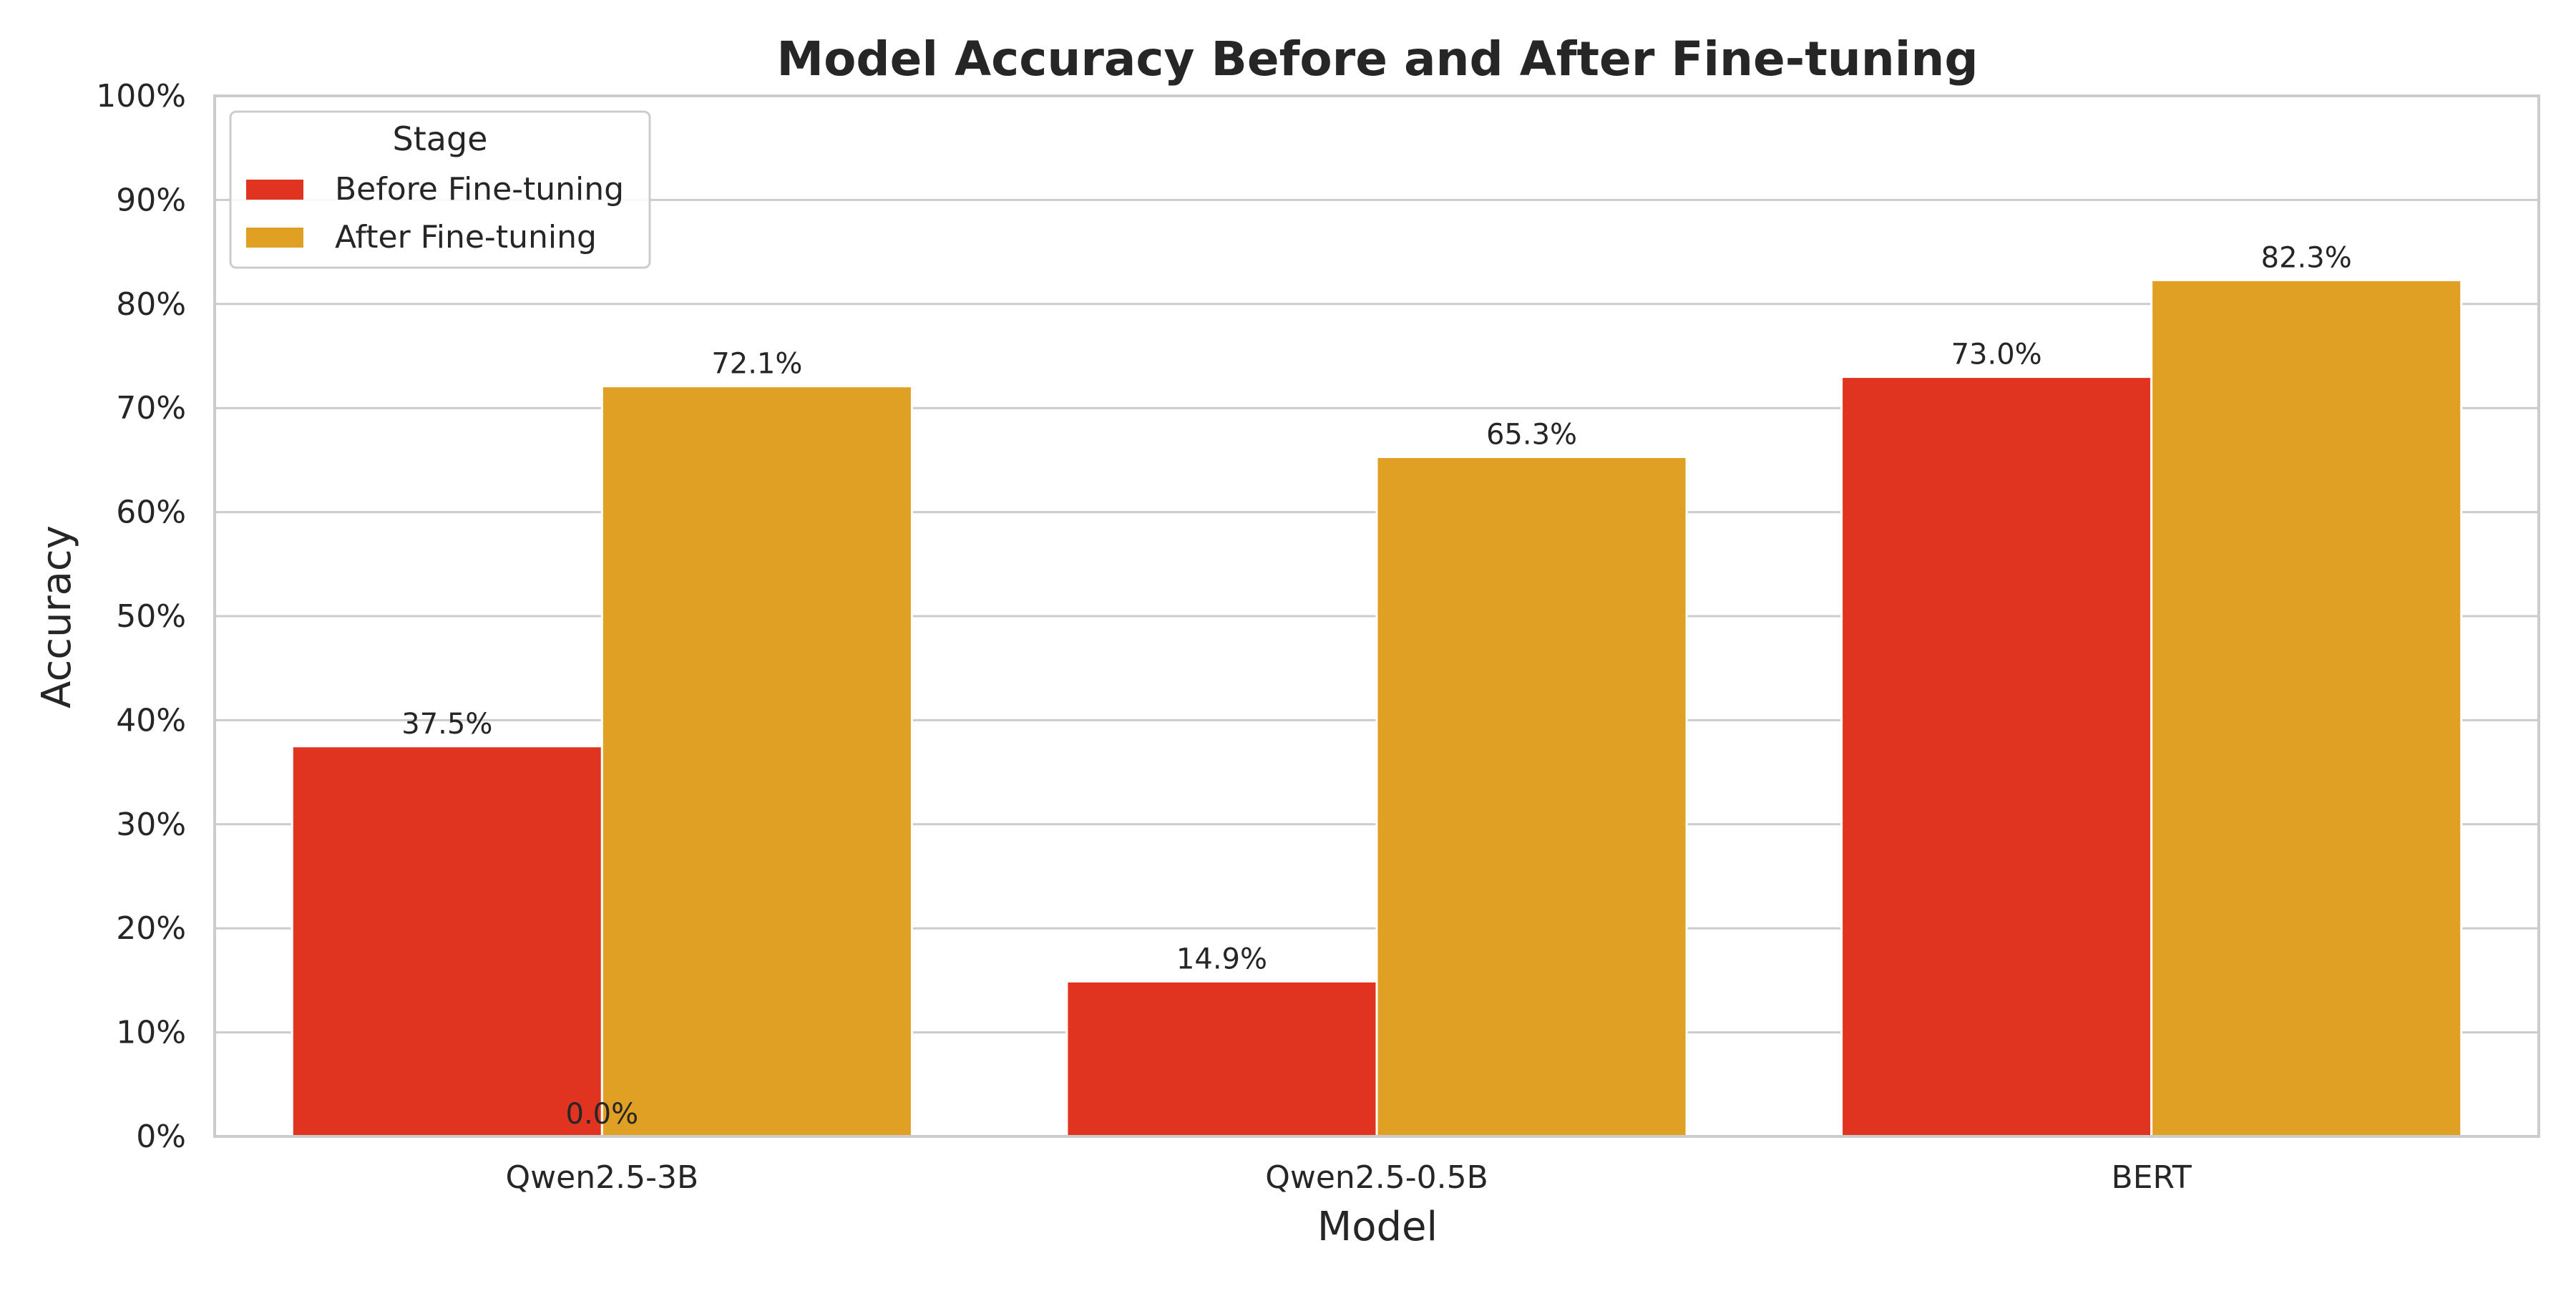  Describe the element at coordinates (440, 139) in the screenshot. I see `legend-title: Stage` at that location.